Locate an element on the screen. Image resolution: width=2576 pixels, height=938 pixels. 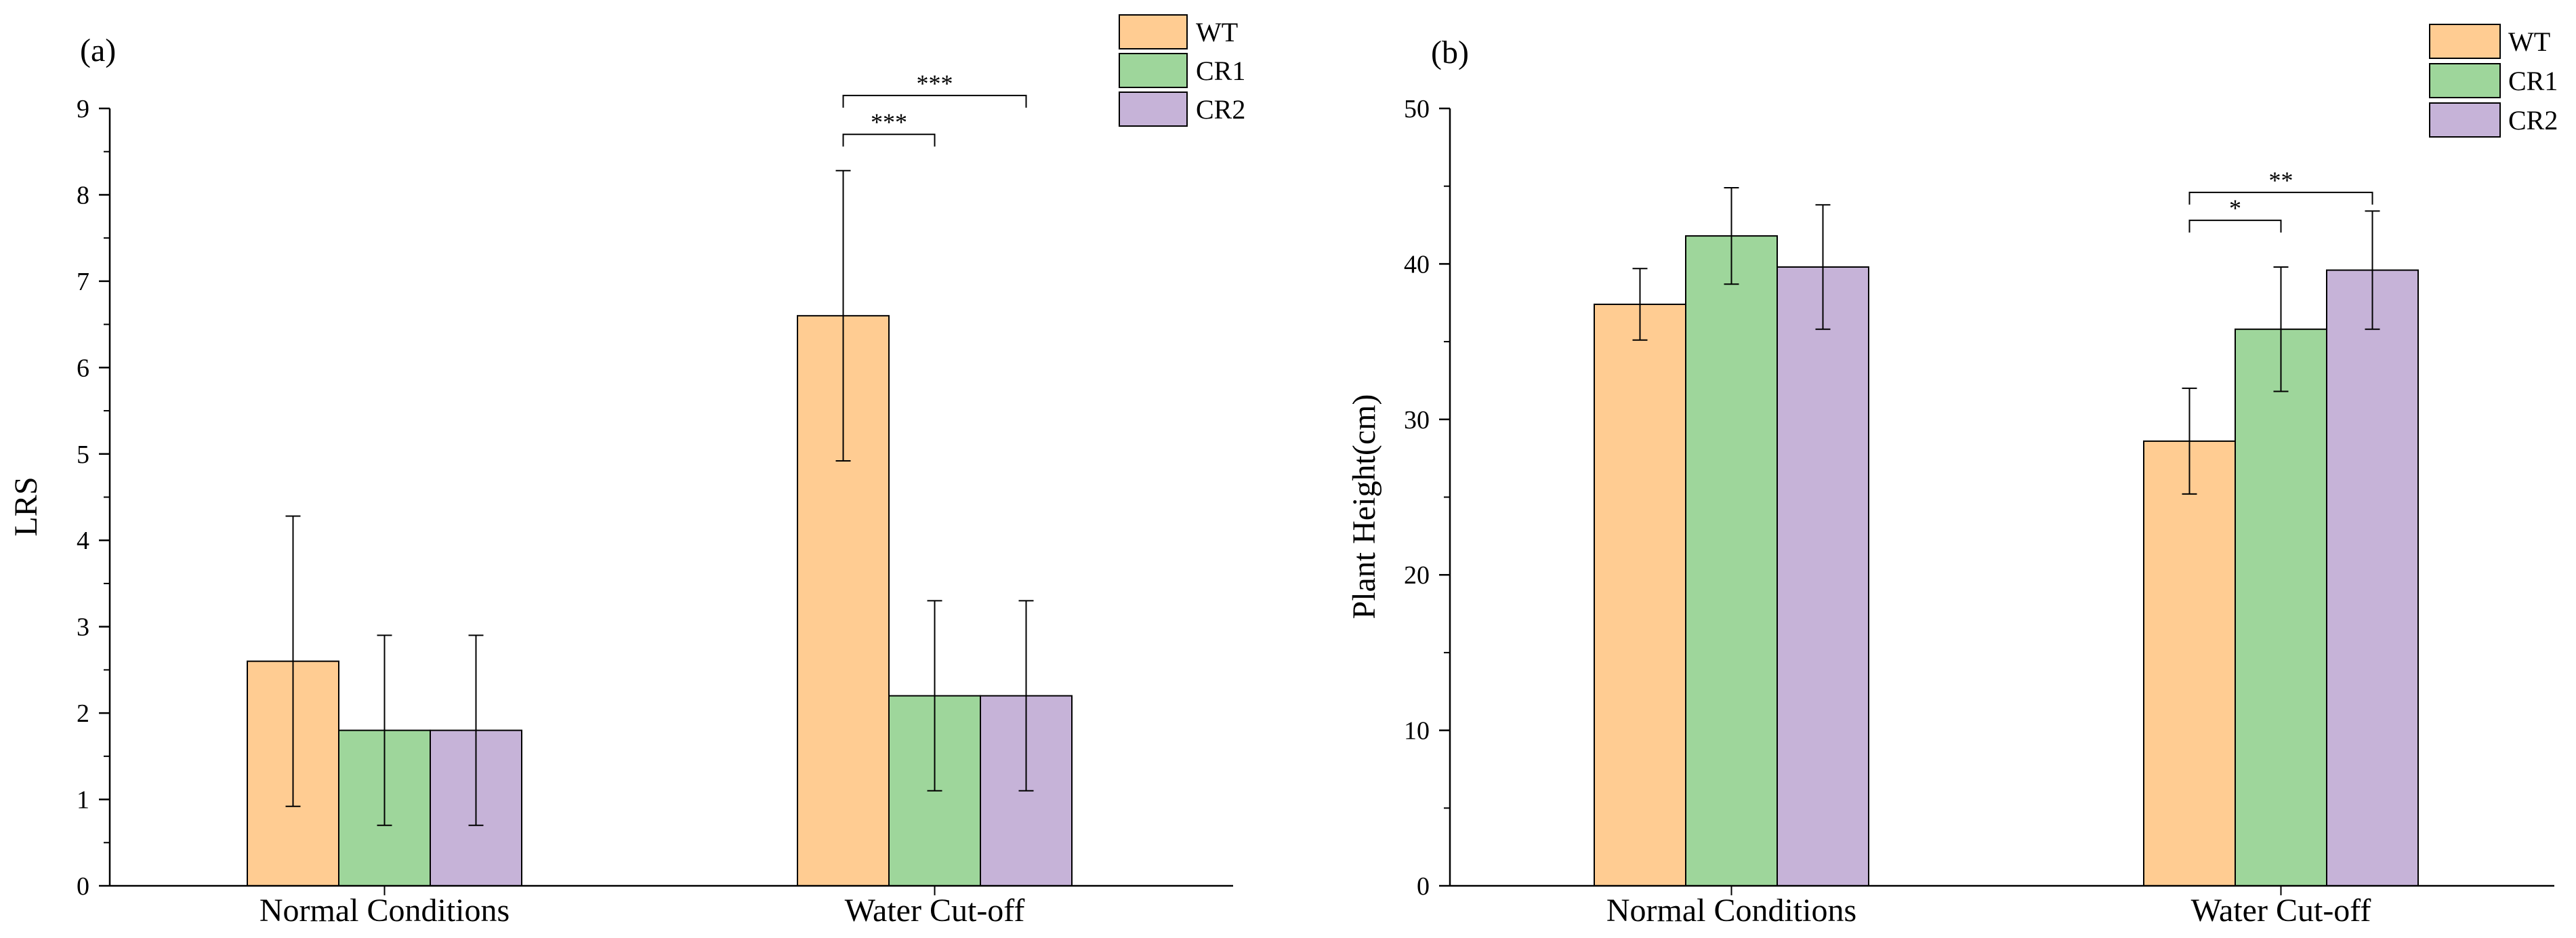
bar-wt-normal is located at coordinates (1640, 595).